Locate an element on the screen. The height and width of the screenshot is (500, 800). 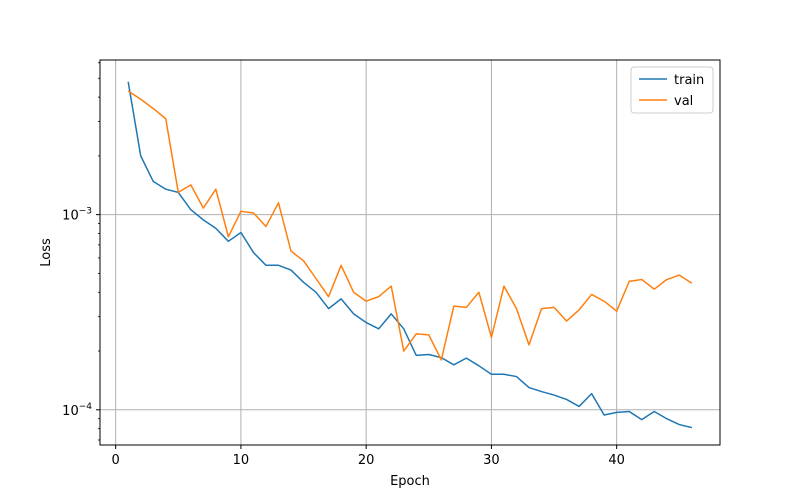
y-tick-label: 10⁻³ is located at coordinates (77, 215).